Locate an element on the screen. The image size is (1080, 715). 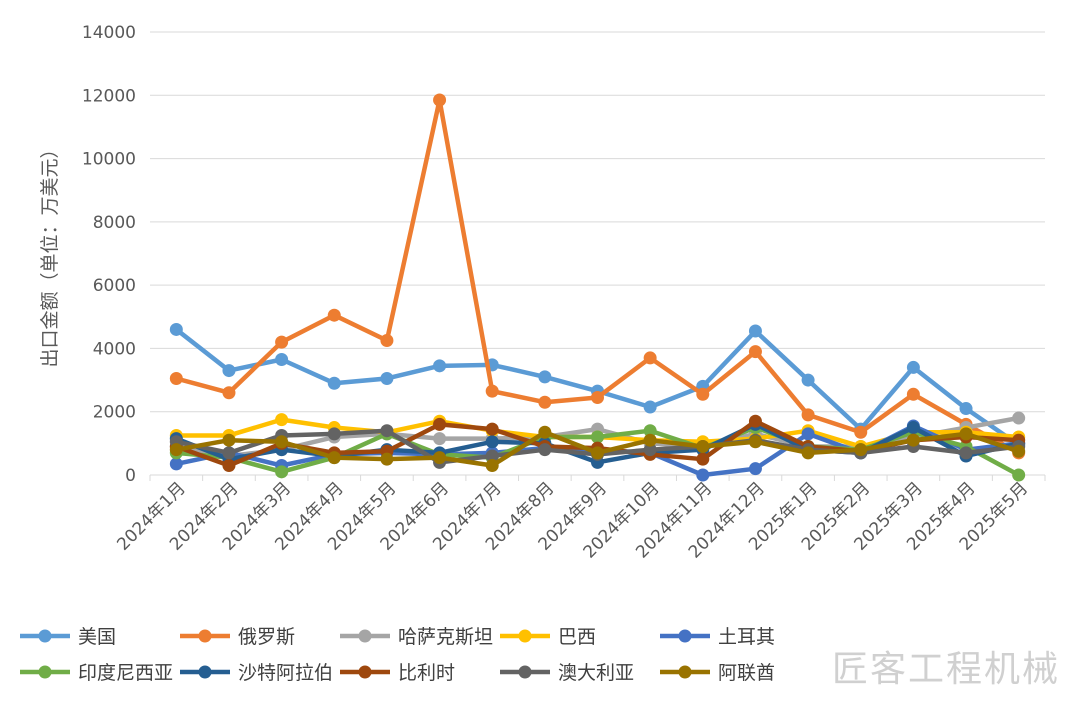
legend-label: 印度尼西亚 is located at coordinates (125, 673).